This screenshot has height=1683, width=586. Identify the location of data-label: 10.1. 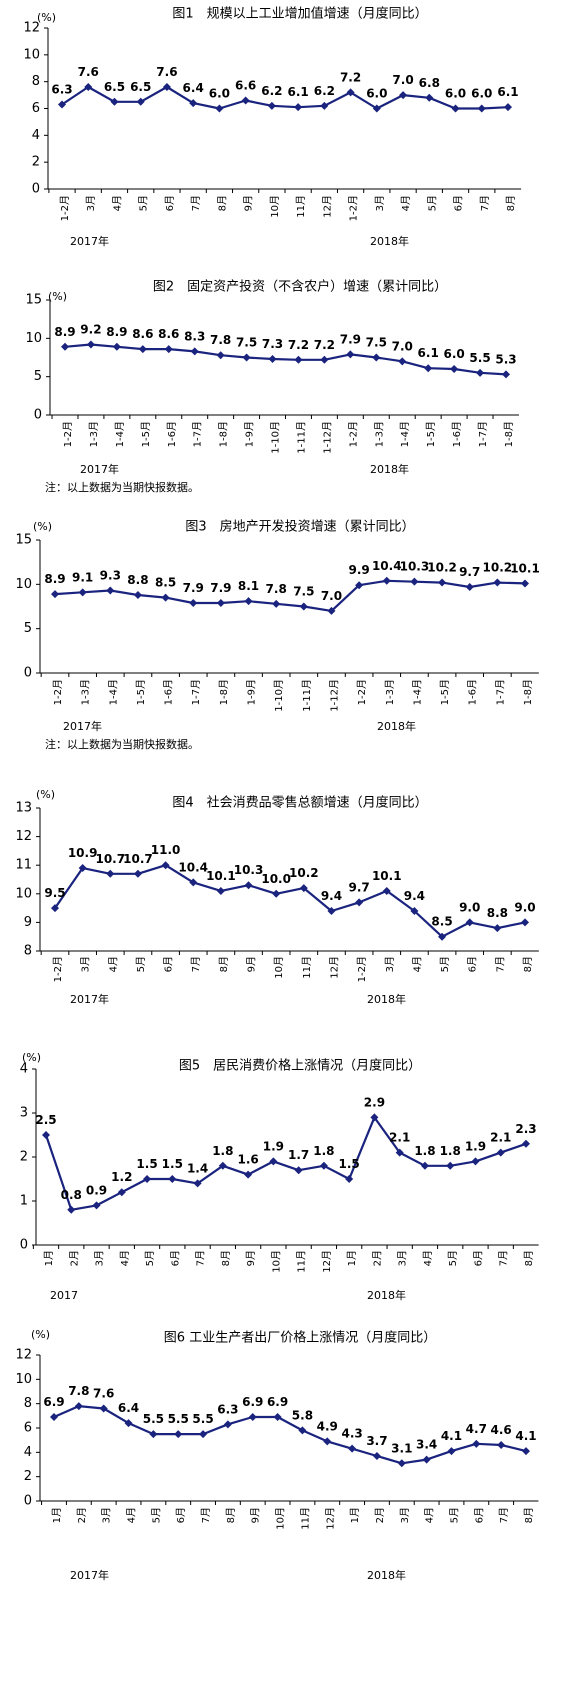
(525, 568).